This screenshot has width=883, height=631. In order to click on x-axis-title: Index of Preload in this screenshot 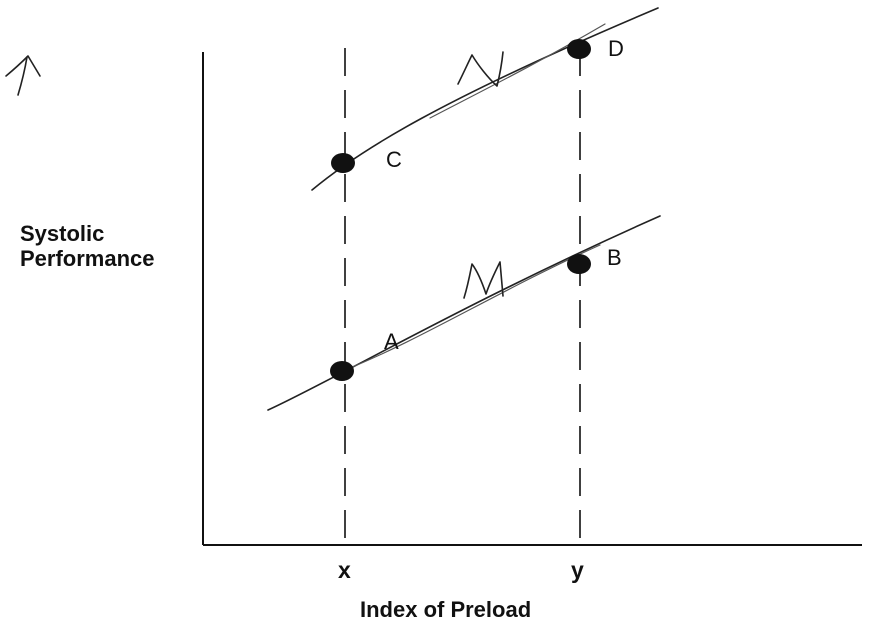, I will do `click(445, 609)`.